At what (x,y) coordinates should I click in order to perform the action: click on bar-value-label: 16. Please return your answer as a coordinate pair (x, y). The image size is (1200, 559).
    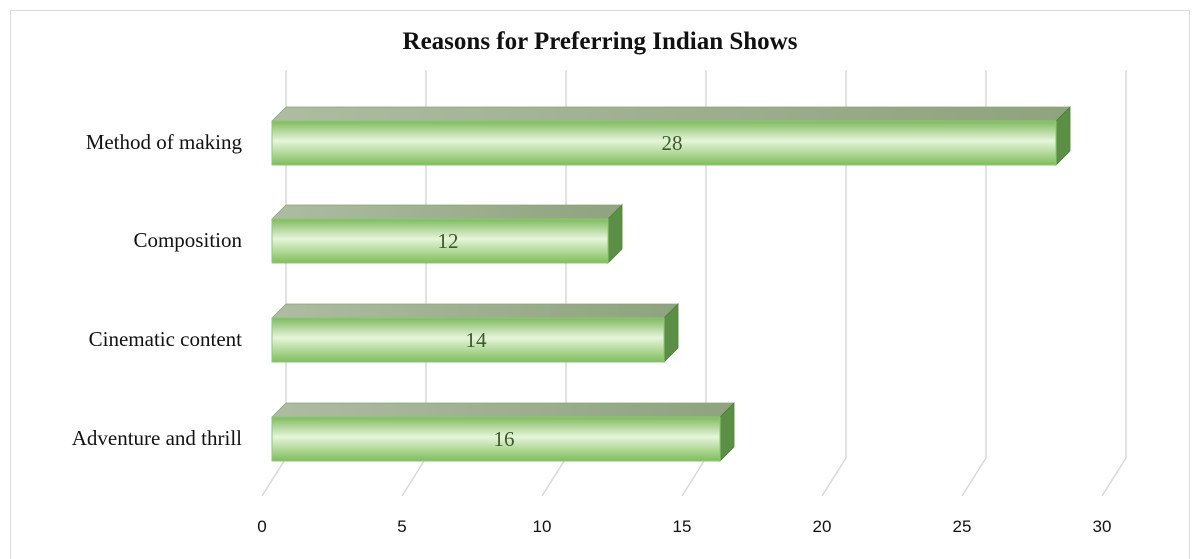
    Looking at the image, I should click on (504, 439).